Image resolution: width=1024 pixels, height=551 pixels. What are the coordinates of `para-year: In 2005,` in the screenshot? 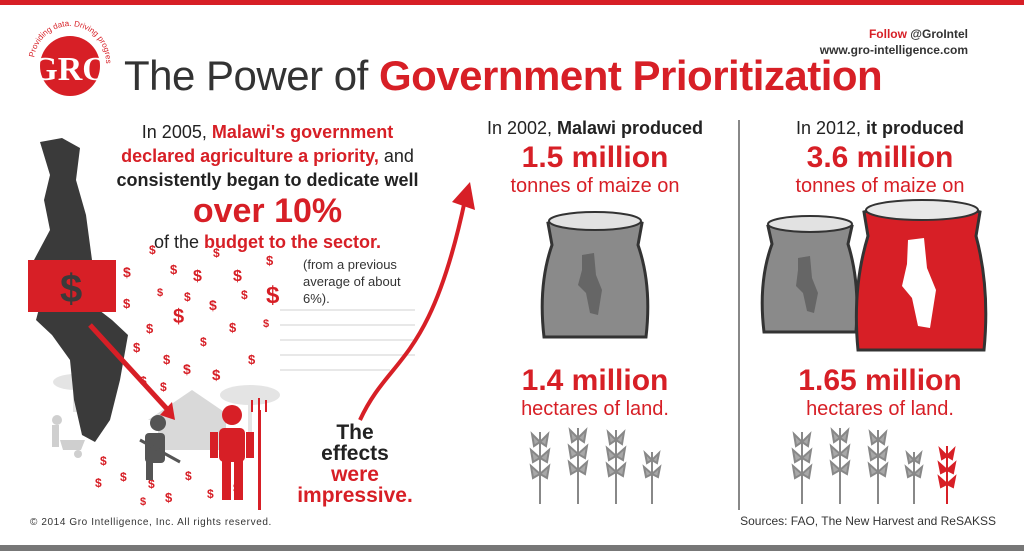 It's located at (174, 132).